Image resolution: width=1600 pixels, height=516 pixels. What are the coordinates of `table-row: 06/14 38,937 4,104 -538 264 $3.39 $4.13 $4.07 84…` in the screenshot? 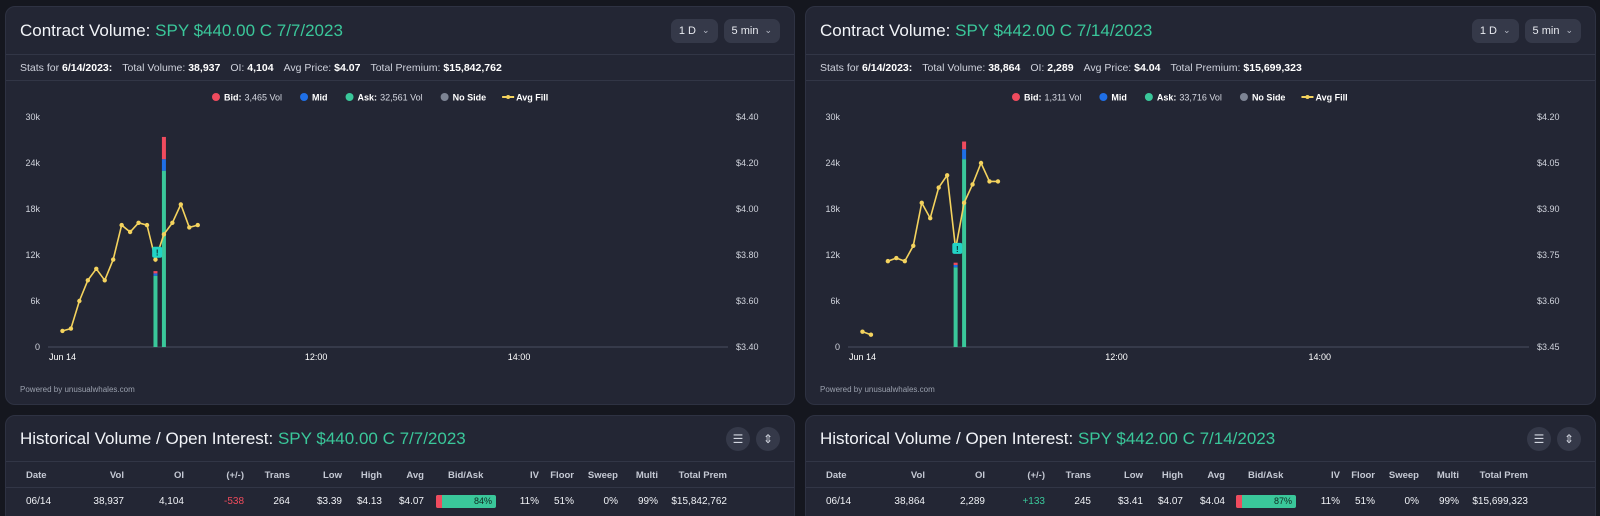 It's located at (400, 501).